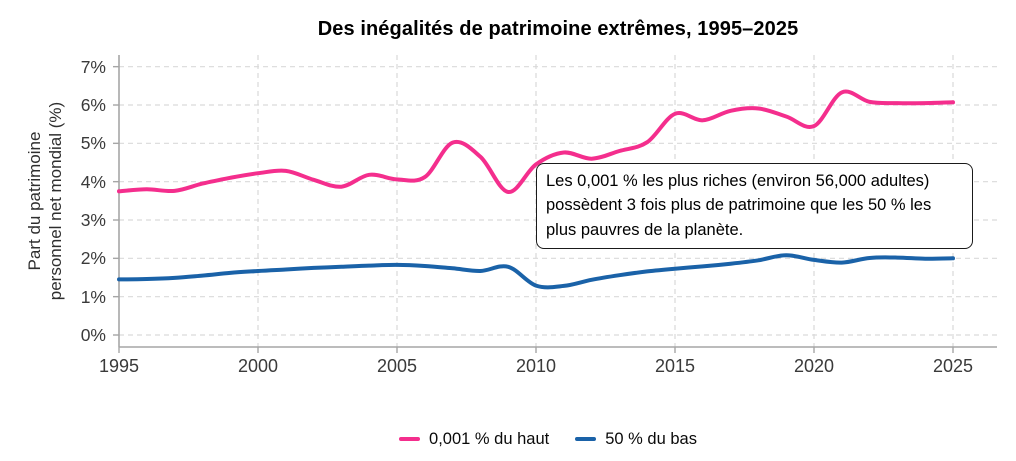 This screenshot has width=1016, height=461. What do you see at coordinates (119, 366) in the screenshot?
I see `x-tick-label: 1995` at bounding box center [119, 366].